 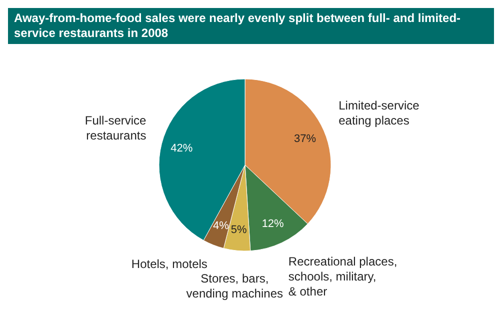 What do you see at coordinates (305, 139) in the screenshot?
I see `data-label: 37%` at bounding box center [305, 139].